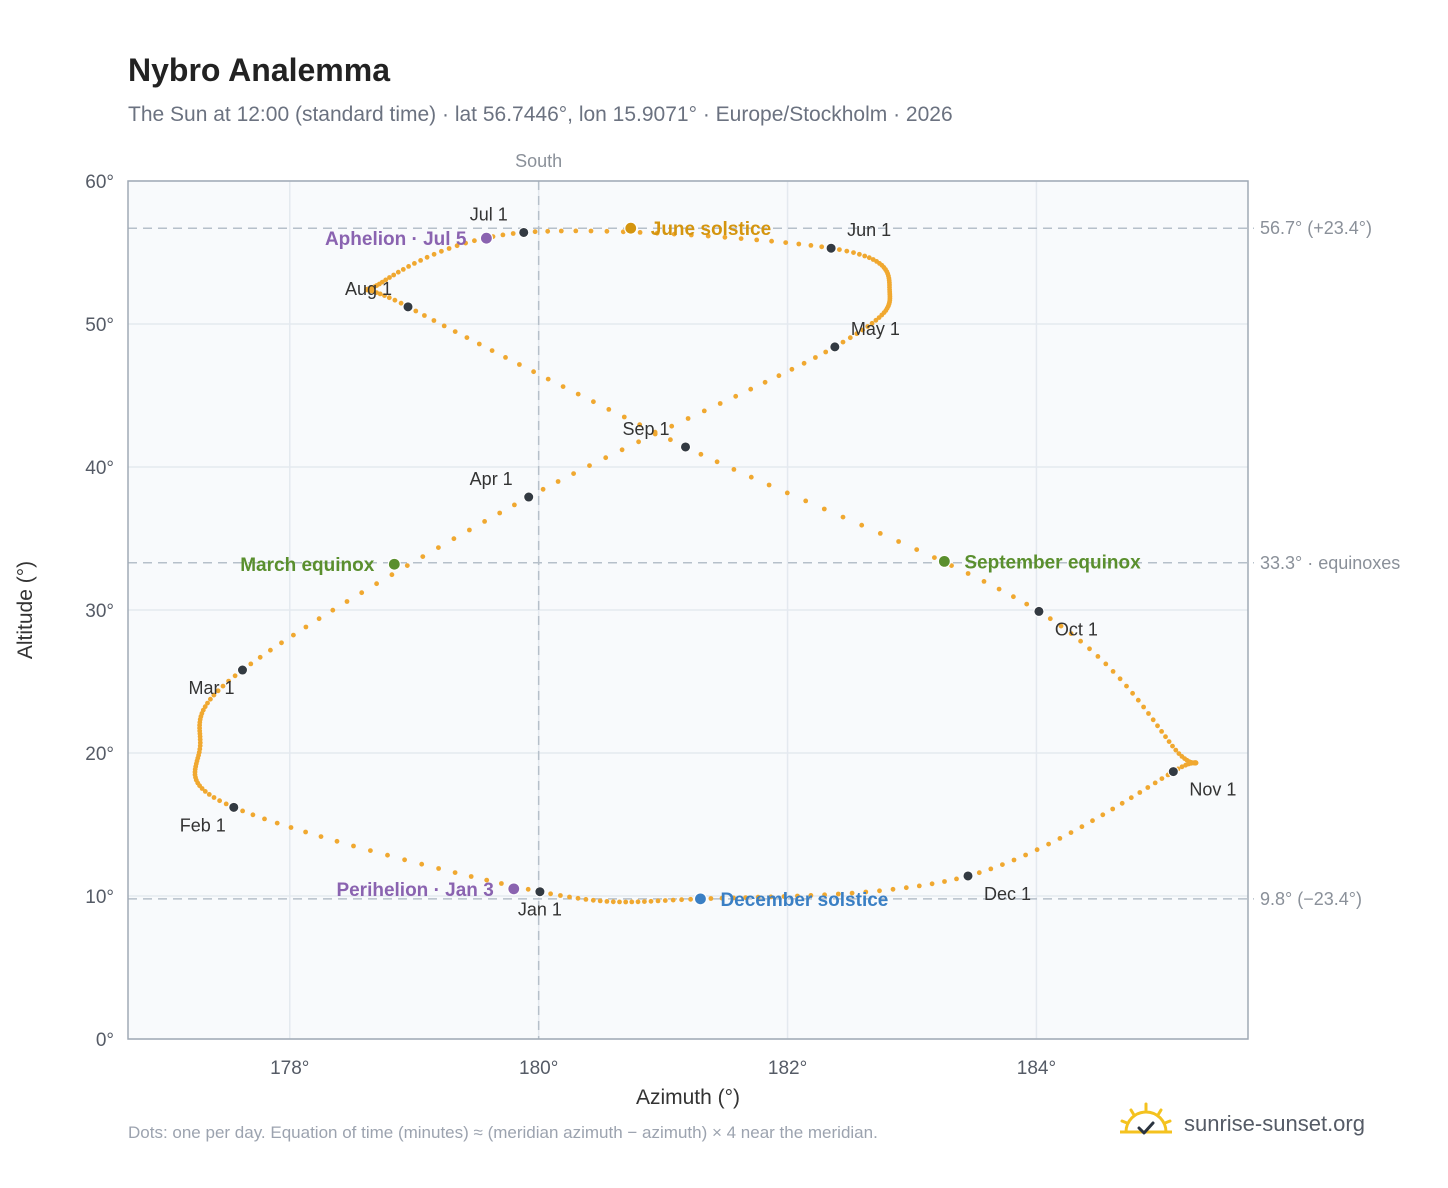  Describe the element at coordinates (538, 595) in the screenshot. I see `meridian-line: South` at that location.